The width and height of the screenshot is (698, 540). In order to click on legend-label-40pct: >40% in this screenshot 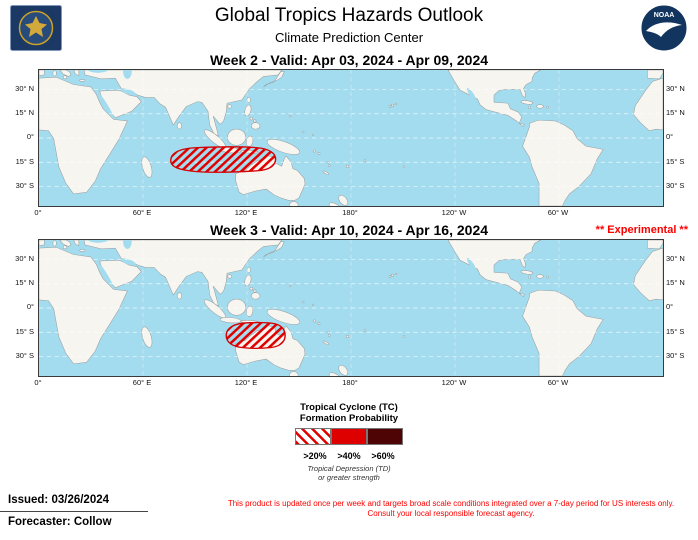, I will do `click(349, 456)`.